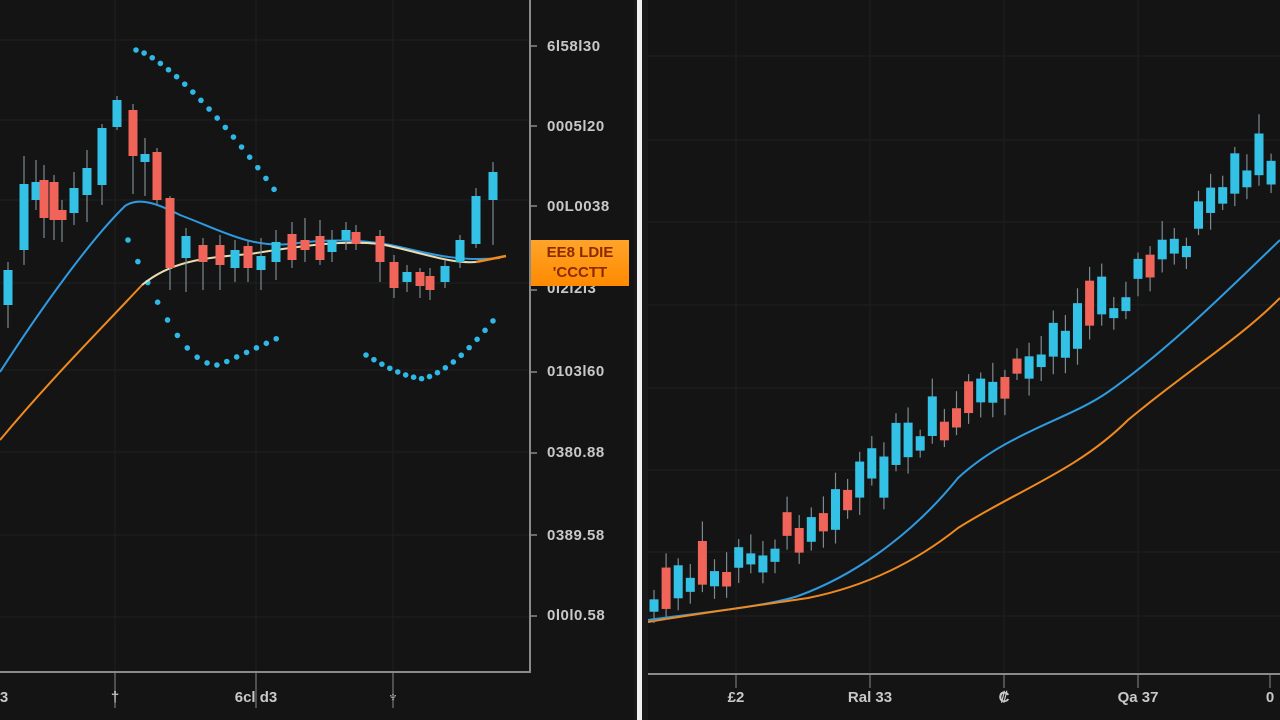 This screenshot has width=1280, height=720. Describe the element at coordinates (576, 452) in the screenshot. I see `y-axis-label: 0380.88` at that location.